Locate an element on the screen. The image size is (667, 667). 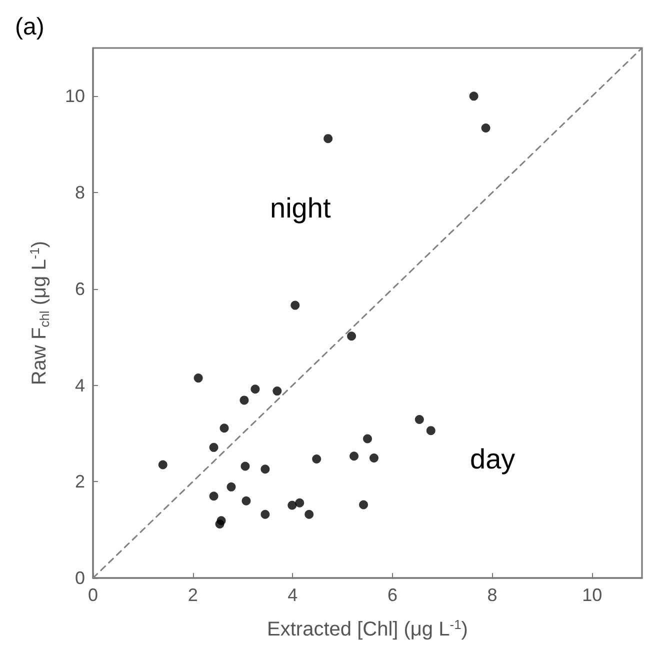
y-tick-label: 0 is located at coordinates (79, 578).